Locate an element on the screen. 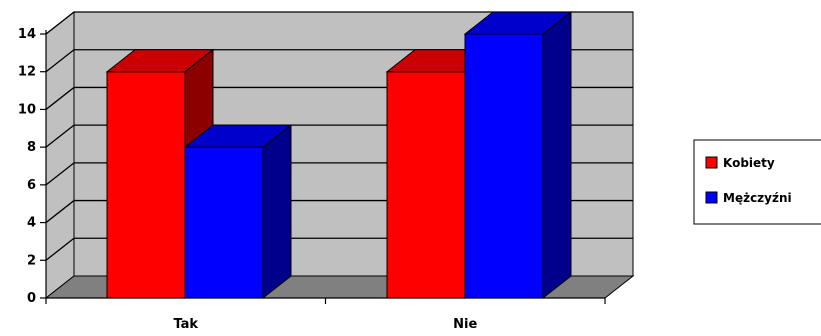  side-wall is located at coordinates (60, 155).